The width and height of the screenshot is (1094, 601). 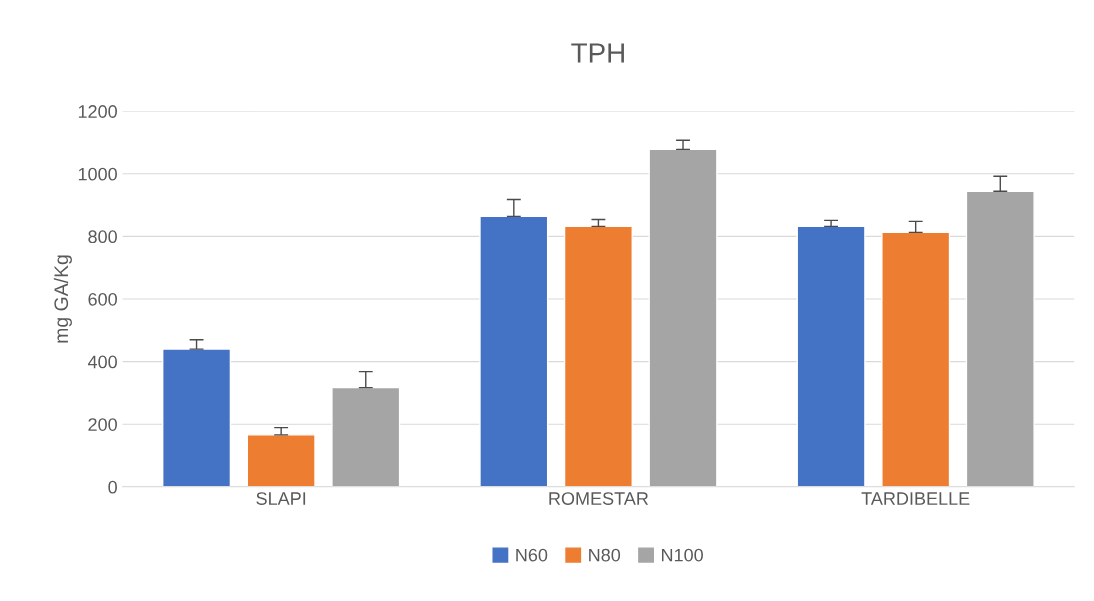 I want to click on y-tick-label: 800, so click(x=102, y=237).